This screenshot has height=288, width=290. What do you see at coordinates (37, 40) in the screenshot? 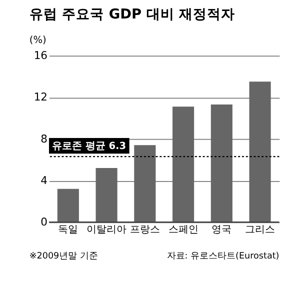
I see `y-axis-title: (%)` at bounding box center [37, 40].